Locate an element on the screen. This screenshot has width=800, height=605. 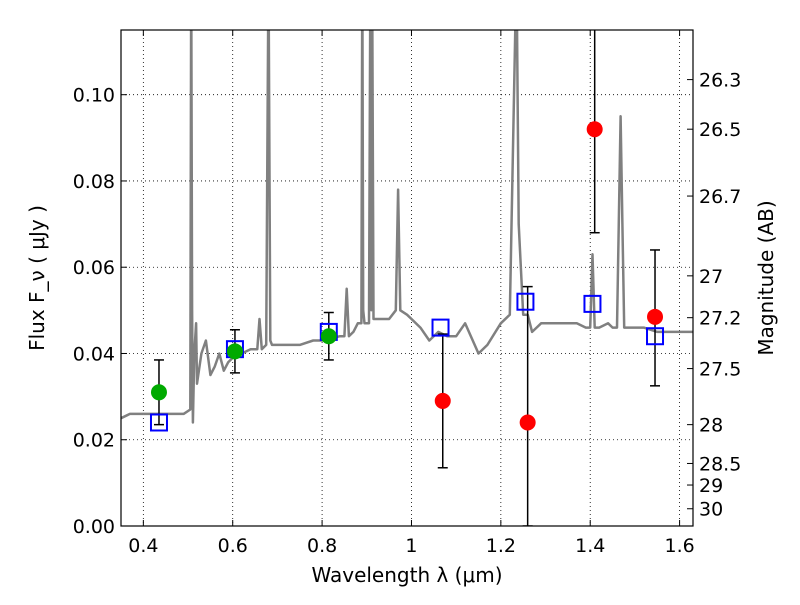
y-tick-label: 0.08 is located at coordinates (94, 182).